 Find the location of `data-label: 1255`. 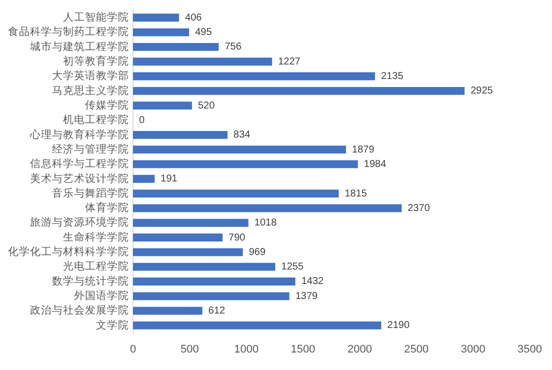

data-label: 1255 is located at coordinates (292, 267).